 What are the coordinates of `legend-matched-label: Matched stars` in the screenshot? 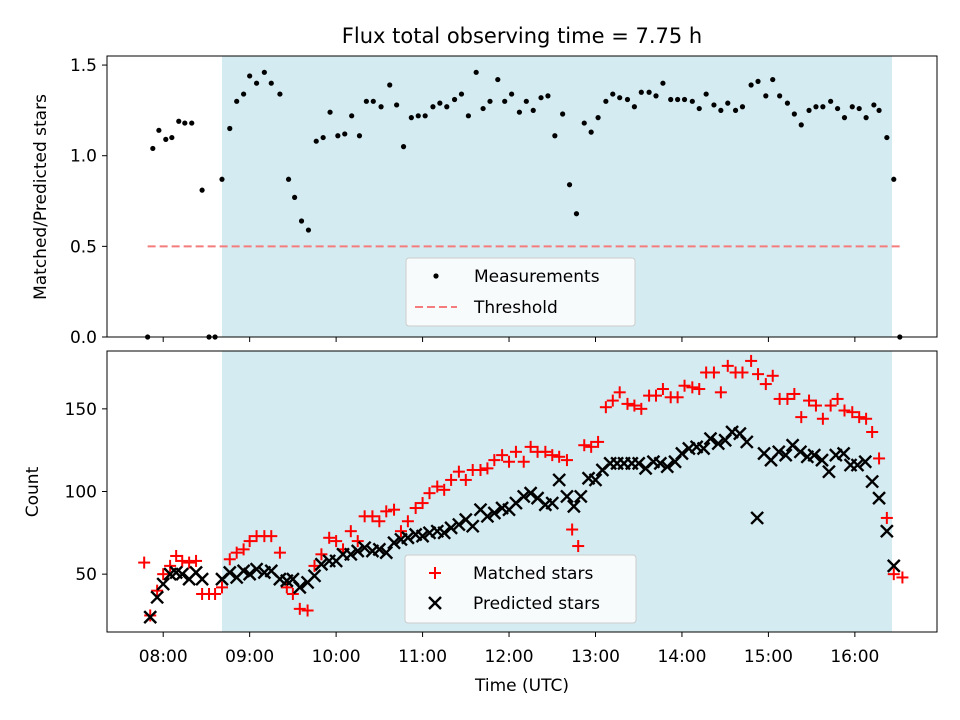 It's located at (533, 574).